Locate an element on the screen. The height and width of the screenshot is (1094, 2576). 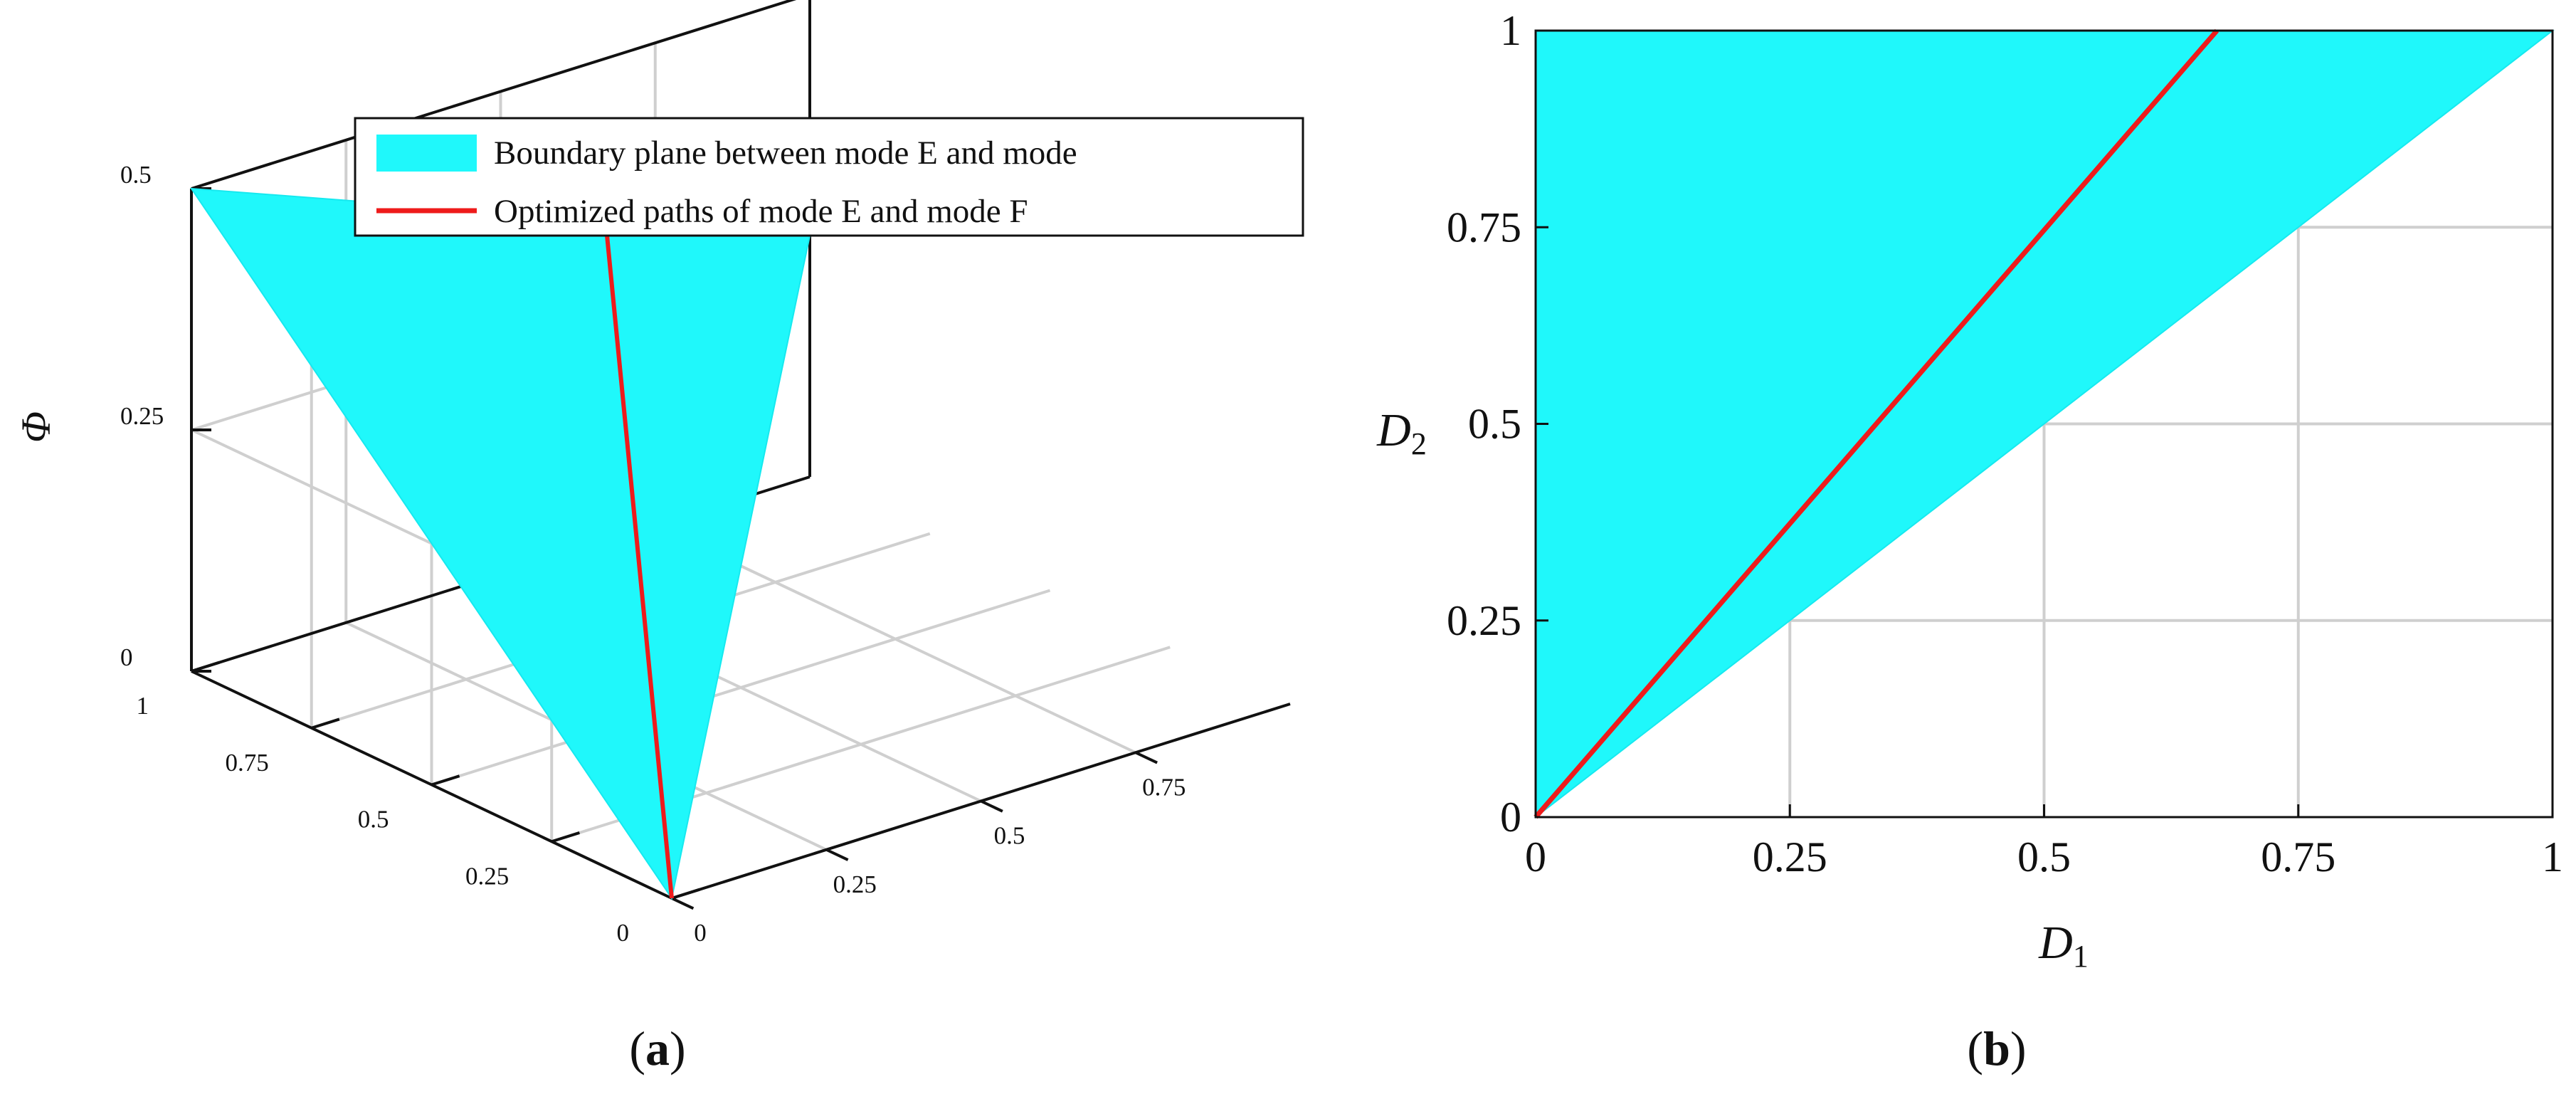
z-tick-label: 0.5 is located at coordinates (136, 175).